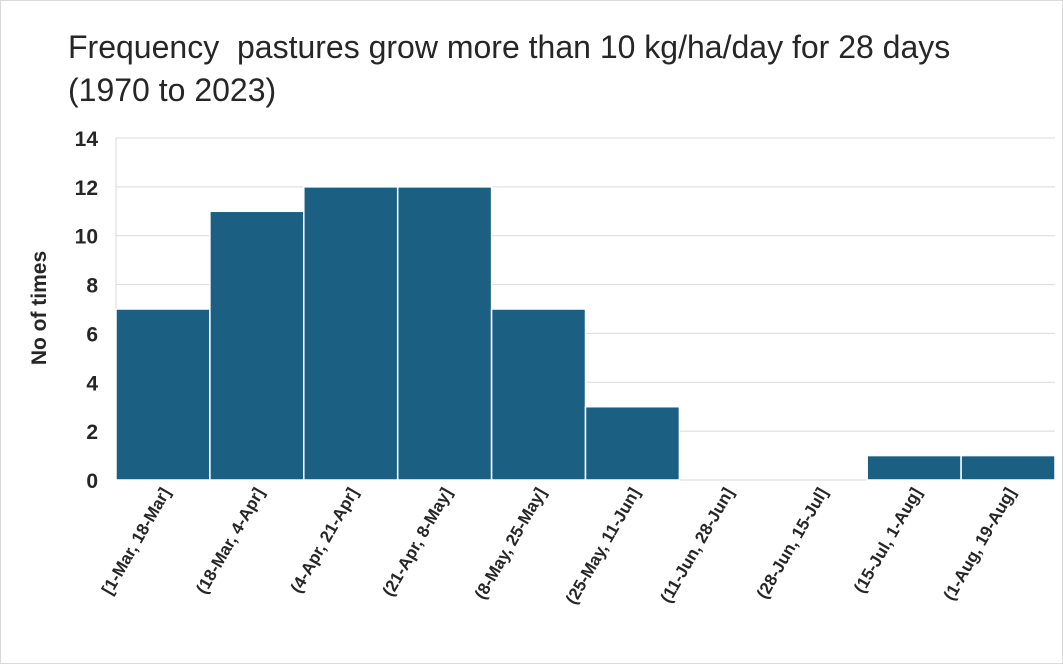 This screenshot has height=664, width=1063. What do you see at coordinates (39, 308) in the screenshot?
I see `y-axis-label: No of times` at bounding box center [39, 308].